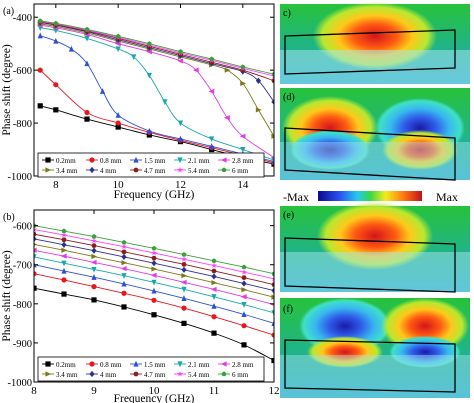 The width and height of the screenshot is (474, 403). What do you see at coordinates (155, 365) in the screenshot?
I see `legend-label: 1.5 mm` at bounding box center [155, 365].